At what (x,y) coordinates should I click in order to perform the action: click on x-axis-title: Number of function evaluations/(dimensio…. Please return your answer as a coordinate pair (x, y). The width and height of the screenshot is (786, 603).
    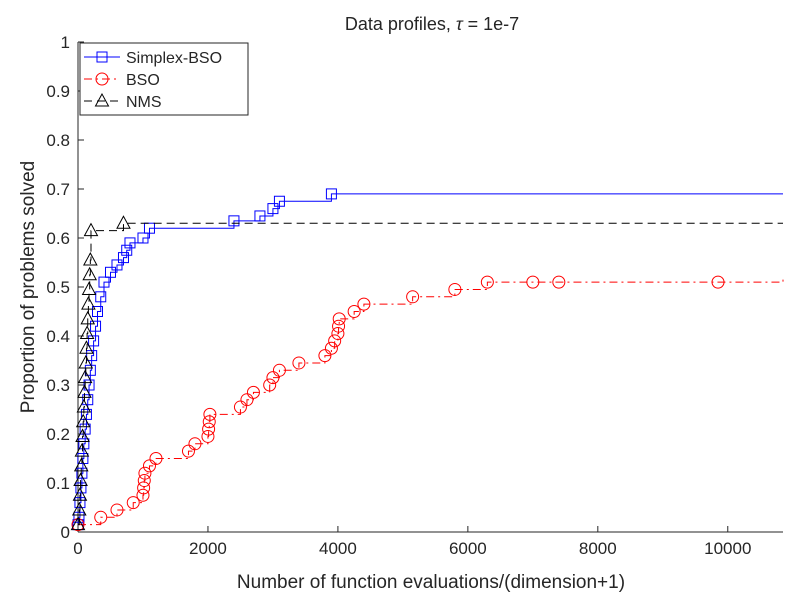
    Looking at the image, I should click on (431, 582).